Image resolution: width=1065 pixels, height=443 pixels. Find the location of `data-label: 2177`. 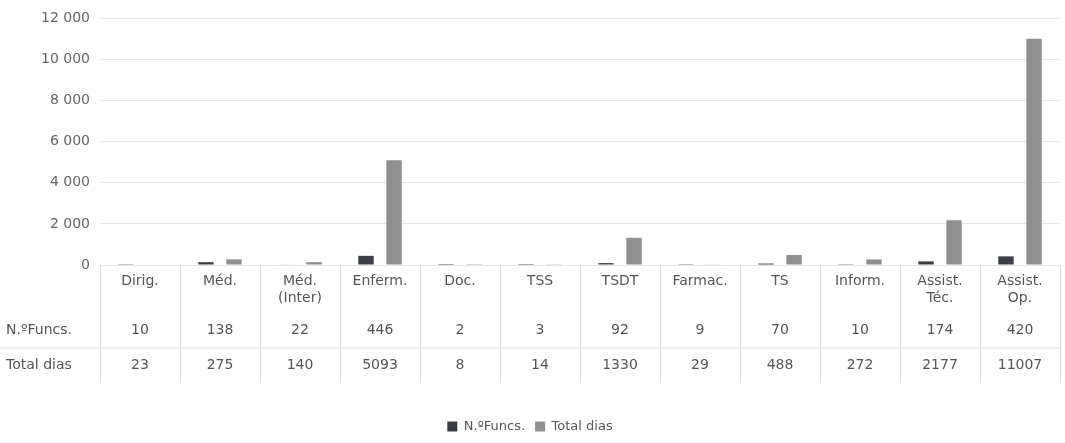

data-label: 2177 is located at coordinates (940, 363).